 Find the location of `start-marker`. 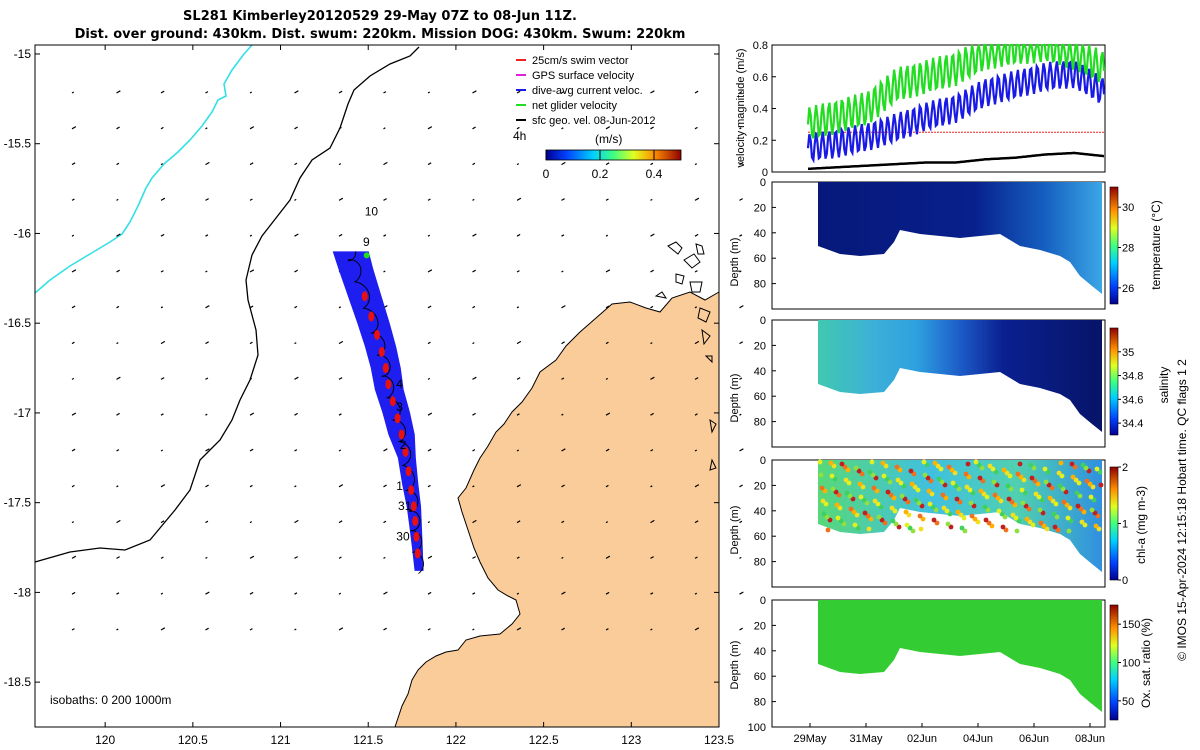

start-marker is located at coordinates (366, 255).